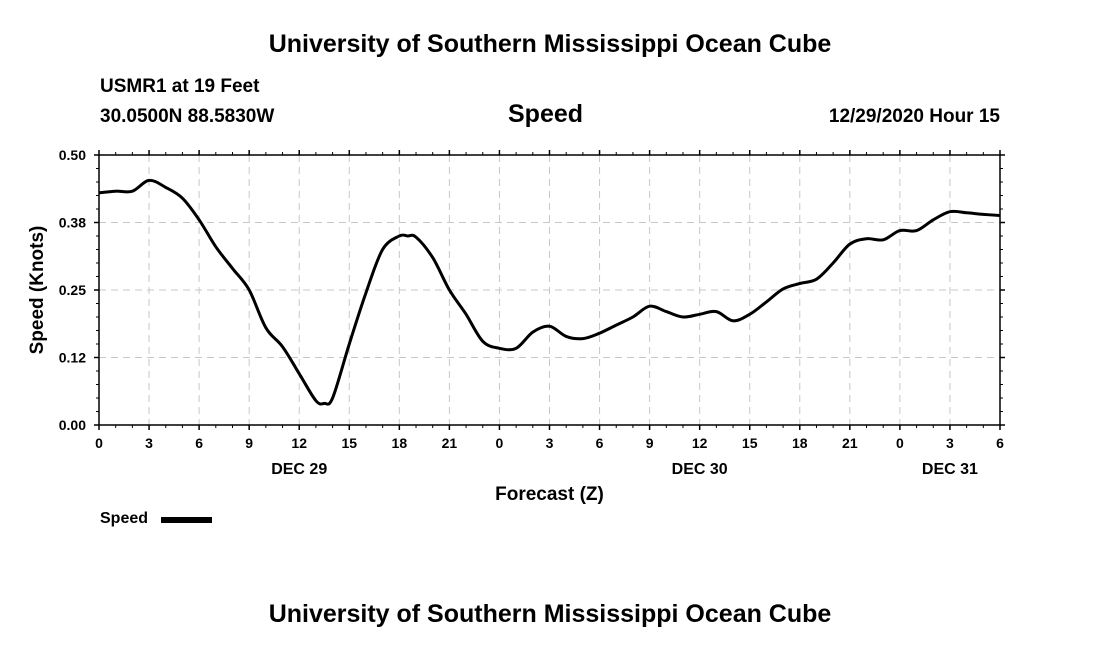  I want to click on timestamp-label: 12/29/2020 Hour 15, so click(914, 116).